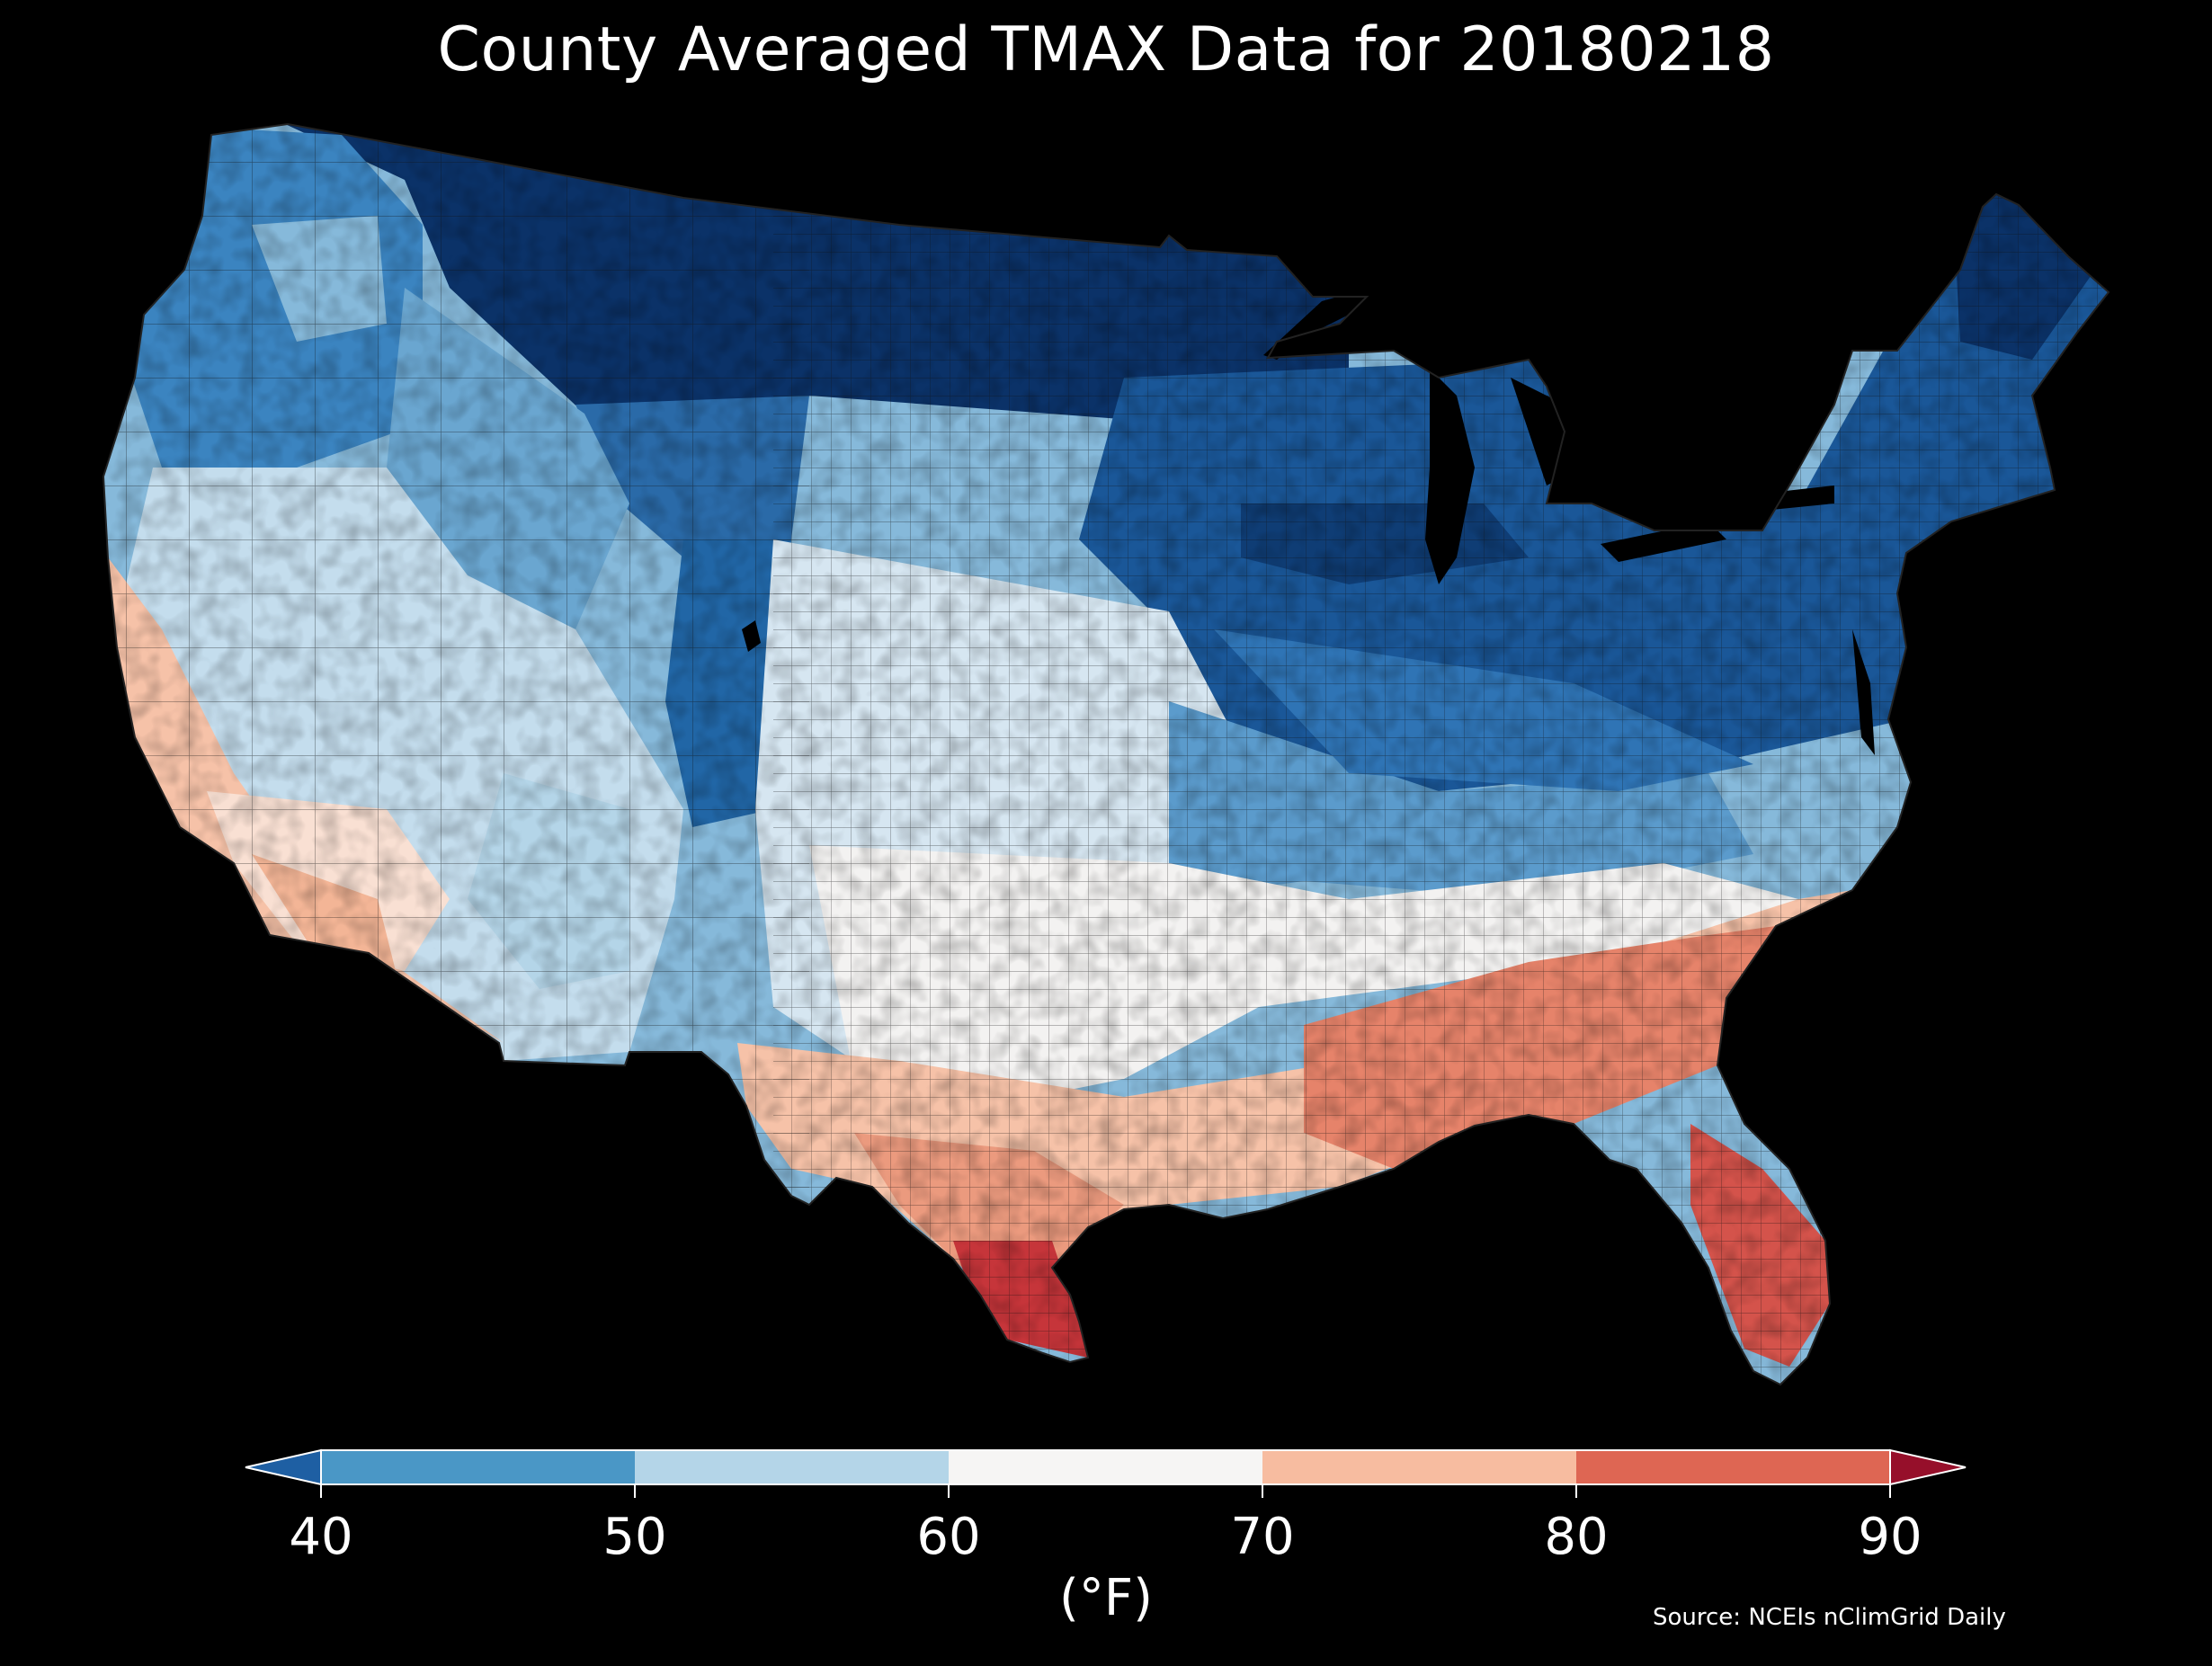  I want to click on lake-michigan, so click(1450, 477).